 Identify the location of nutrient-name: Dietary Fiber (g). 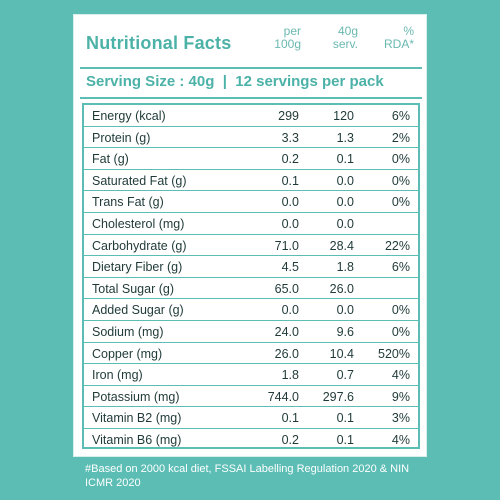
(137, 267).